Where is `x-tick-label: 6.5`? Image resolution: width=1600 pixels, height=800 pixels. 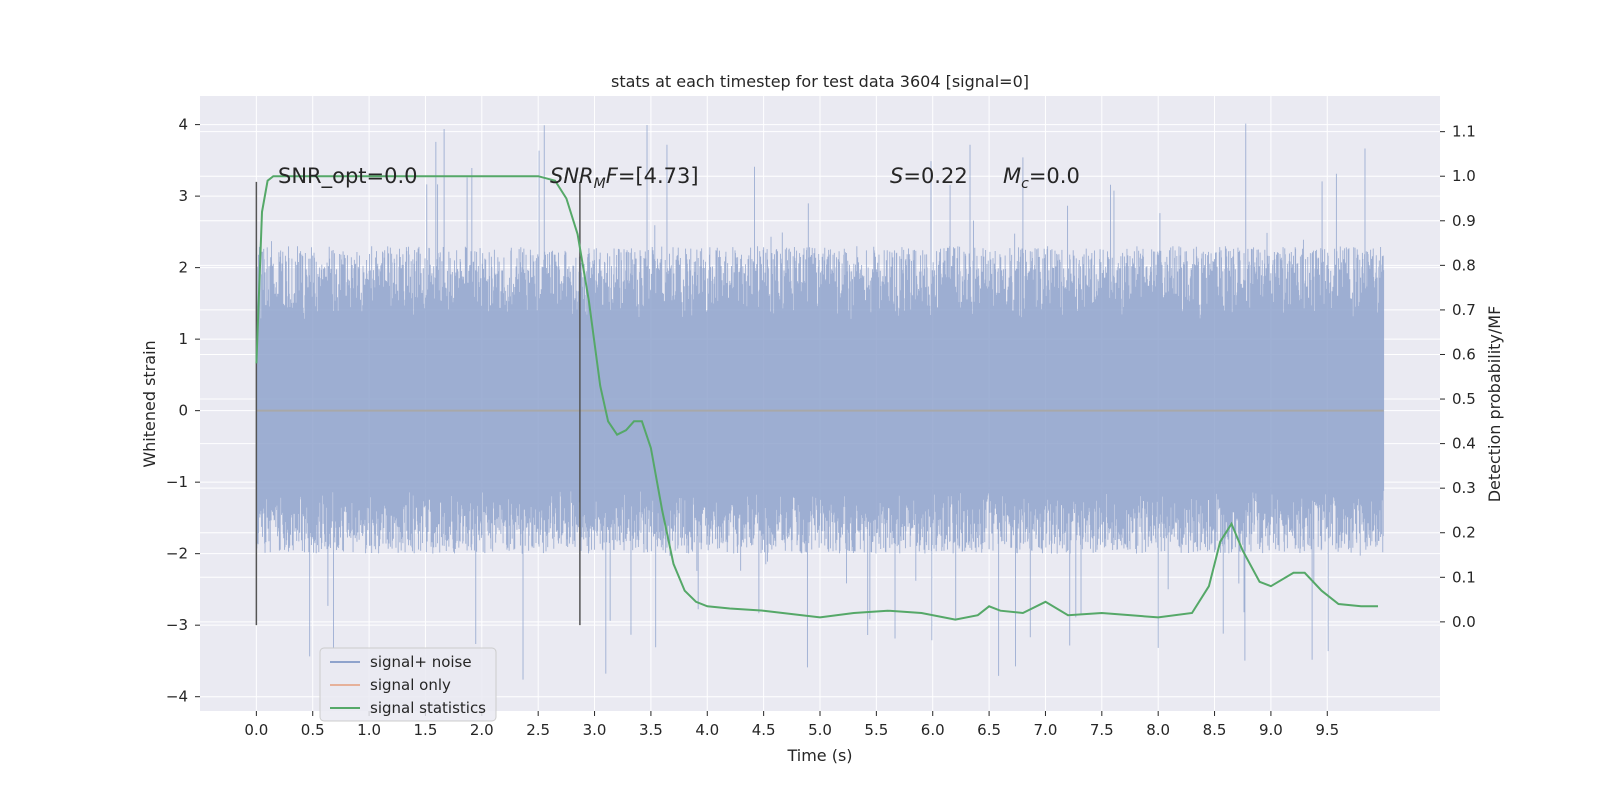 x-tick-label: 6.5 is located at coordinates (989, 730).